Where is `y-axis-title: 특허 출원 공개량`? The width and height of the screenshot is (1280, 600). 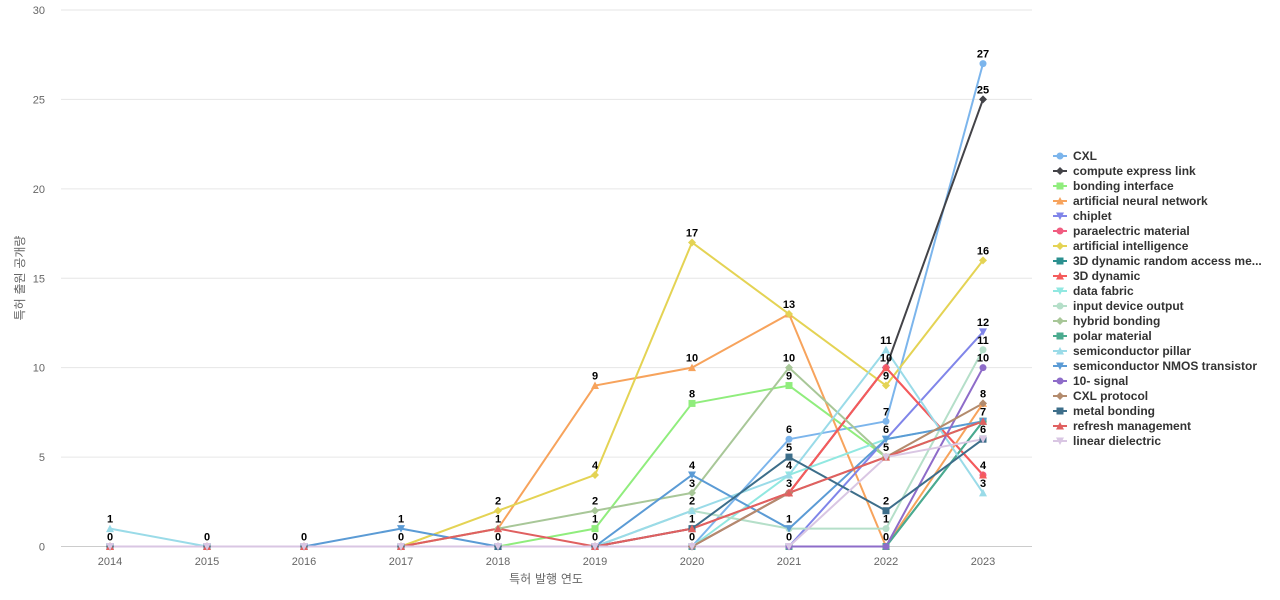 y-axis-title: 특허 출원 공개량 is located at coordinates (20, 278).